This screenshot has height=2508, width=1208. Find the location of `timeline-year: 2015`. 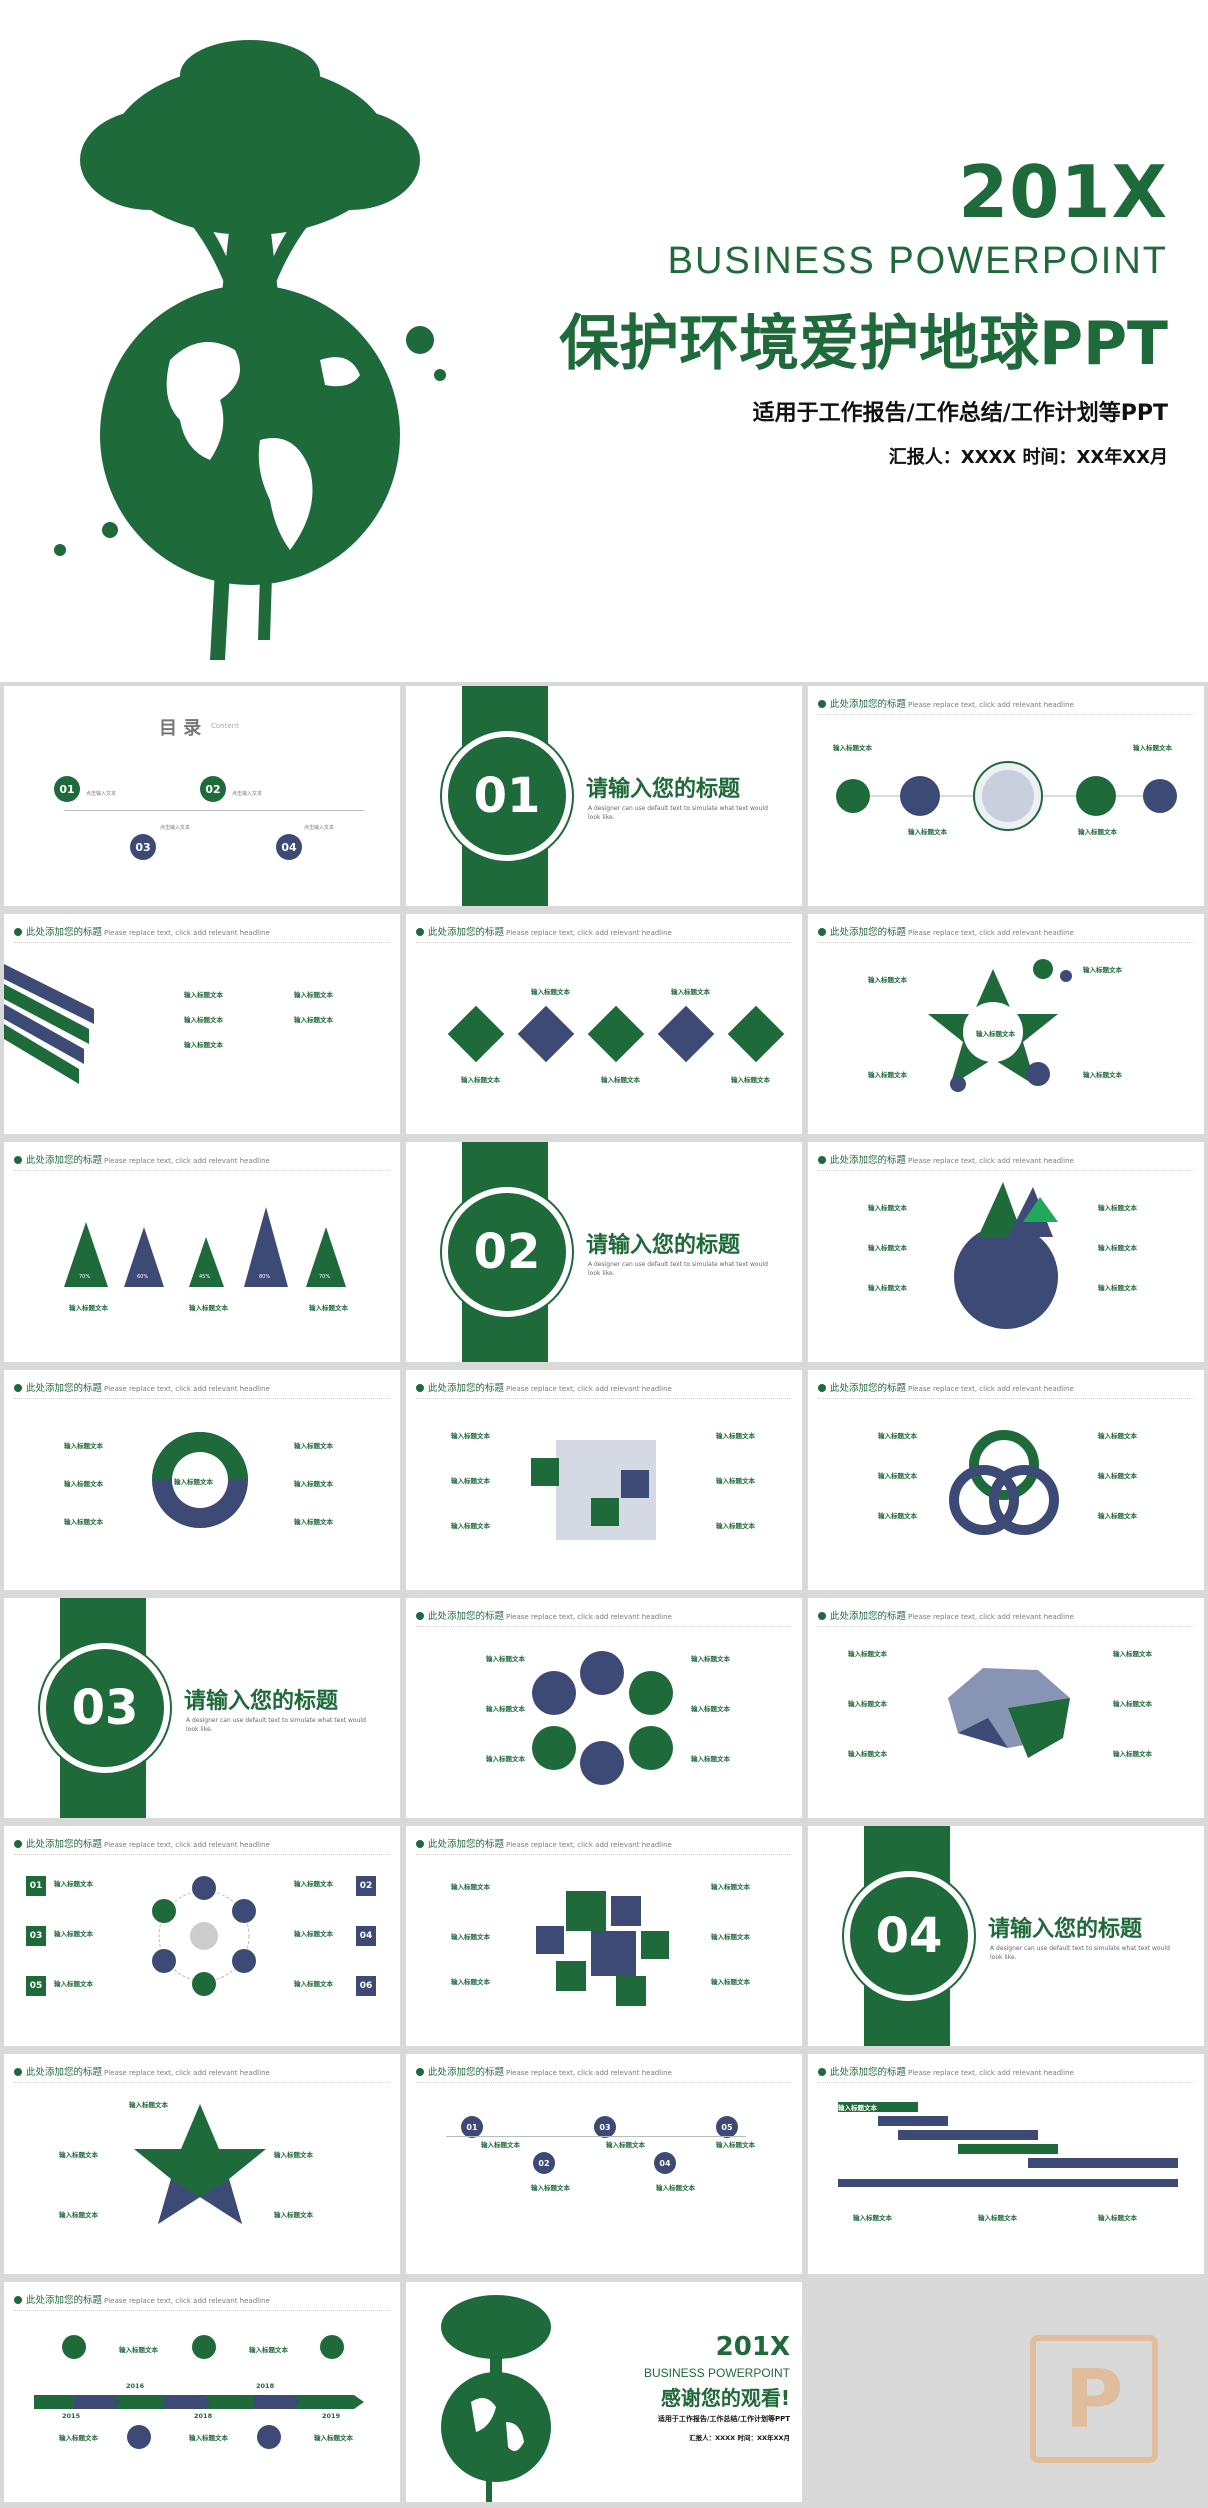

timeline-year: 2015 is located at coordinates (71, 2416).